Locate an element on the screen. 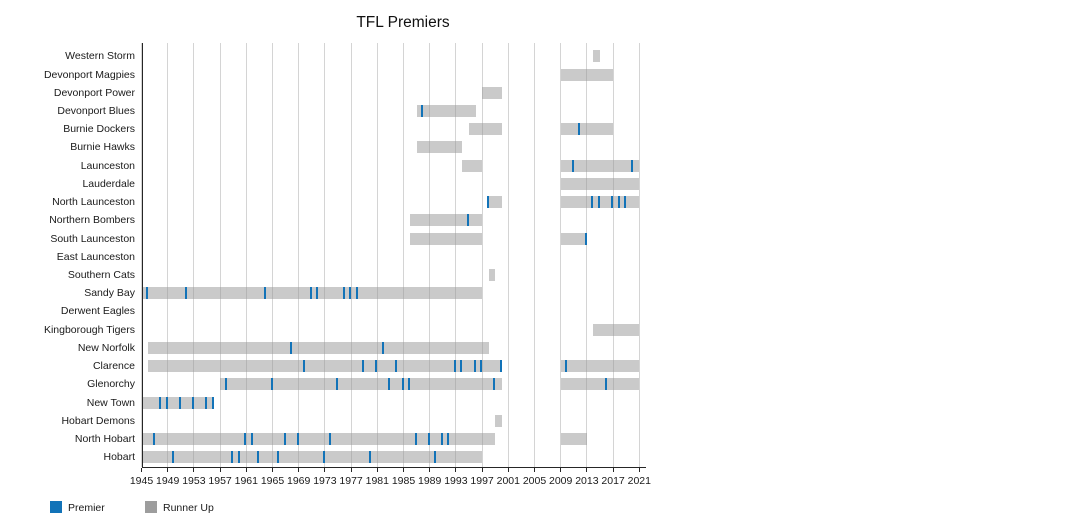  y-axis-team-label: Lauderdale is located at coordinates (108, 183).